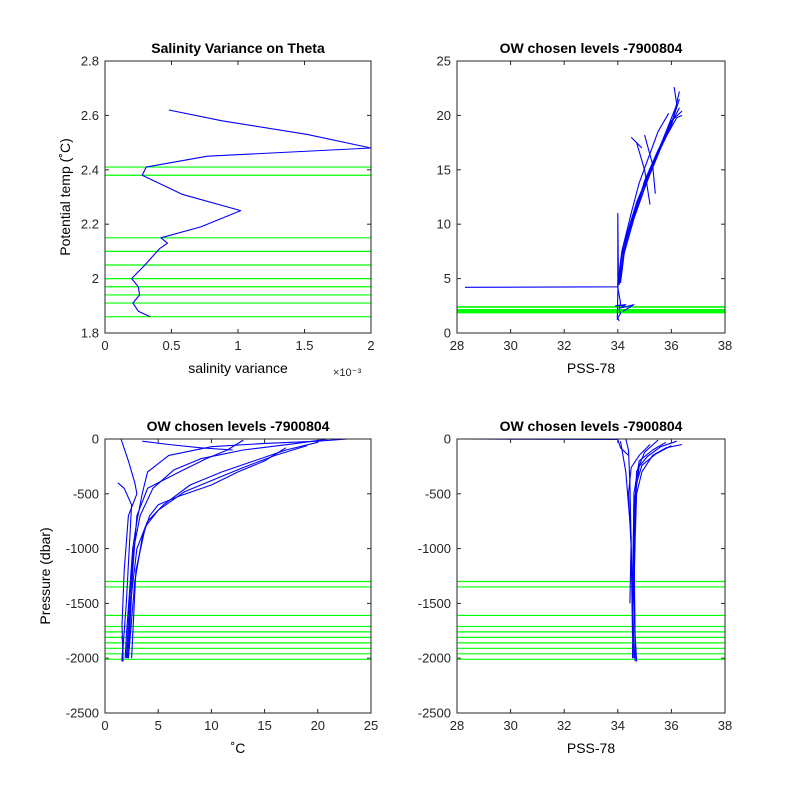 The height and width of the screenshot is (800, 800). Describe the element at coordinates (238, 368) in the screenshot. I see `x-axis-label: salinity variance` at that location.